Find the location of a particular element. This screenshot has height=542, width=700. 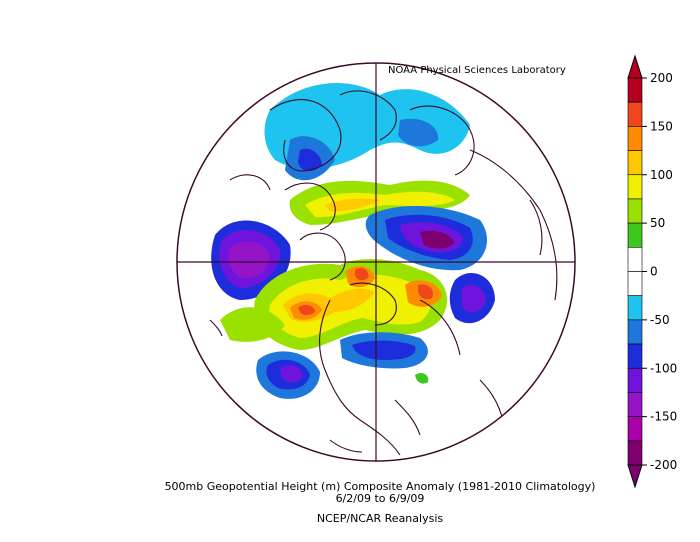

colorbar-bottom-arrow is located at coordinates (635, 476).